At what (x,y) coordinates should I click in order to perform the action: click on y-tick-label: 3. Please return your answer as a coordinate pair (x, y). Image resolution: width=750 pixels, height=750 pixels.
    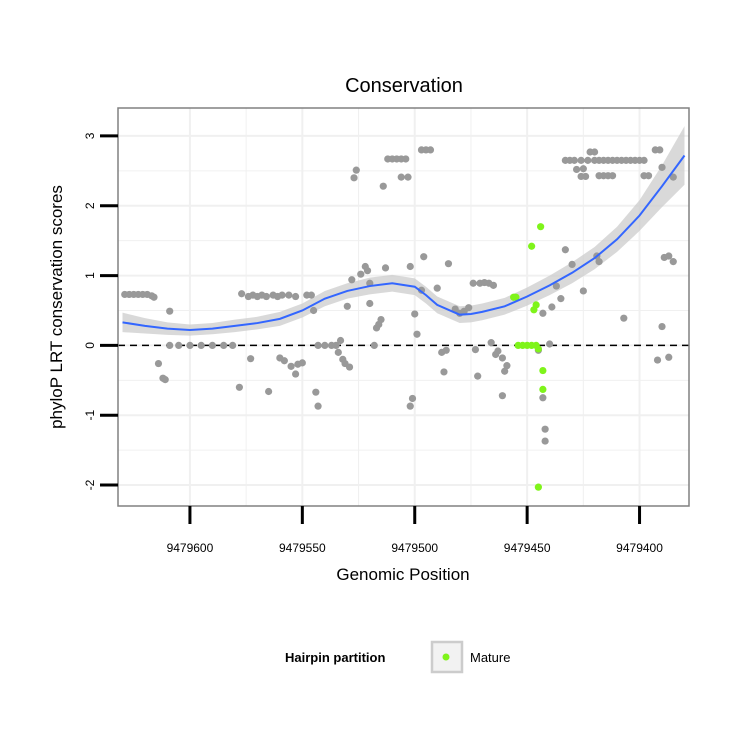
    Looking at the image, I should click on (90, 135).